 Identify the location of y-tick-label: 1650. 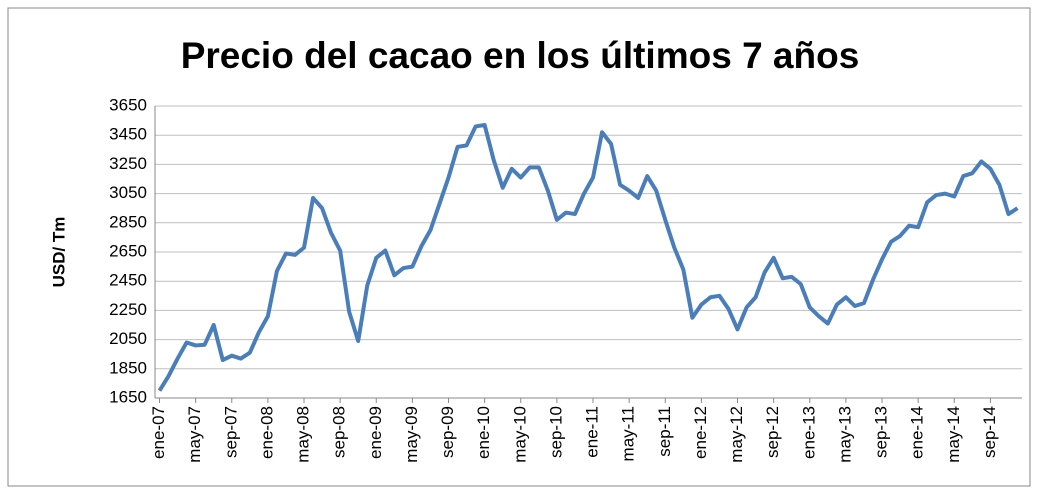
(128, 396).